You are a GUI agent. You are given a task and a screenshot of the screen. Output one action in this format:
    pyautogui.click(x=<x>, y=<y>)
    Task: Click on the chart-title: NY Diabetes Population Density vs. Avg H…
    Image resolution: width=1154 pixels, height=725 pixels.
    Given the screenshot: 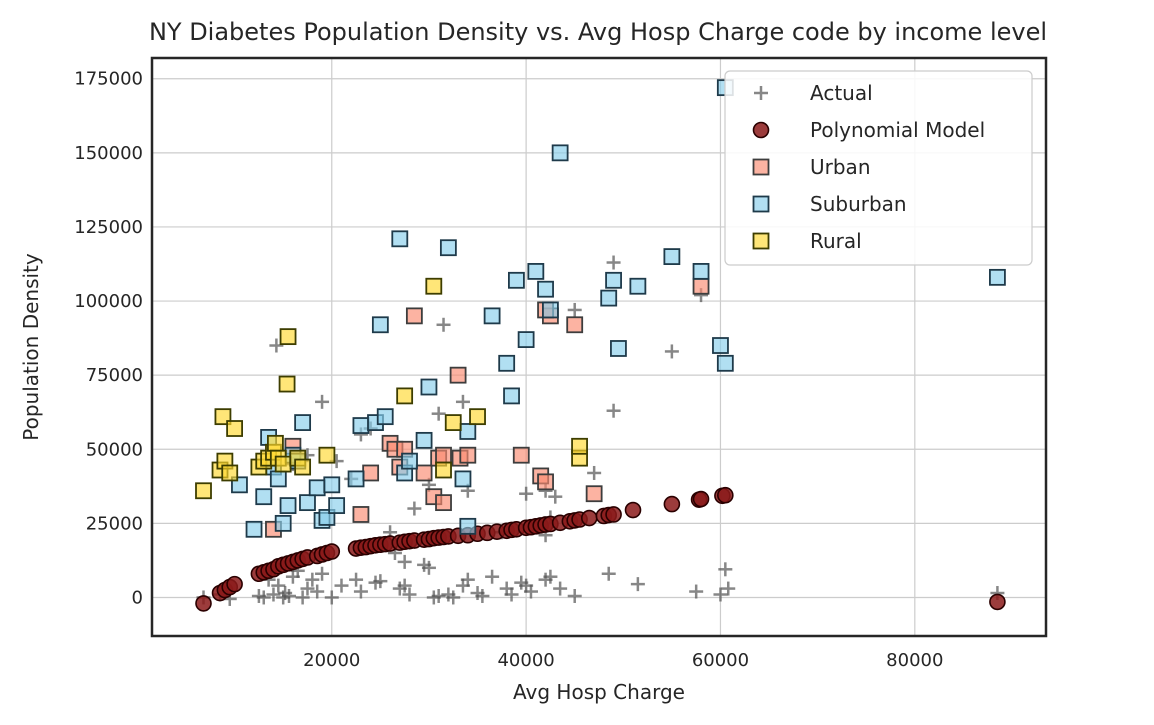 What is the action you would take?
    pyautogui.click(x=598, y=32)
    